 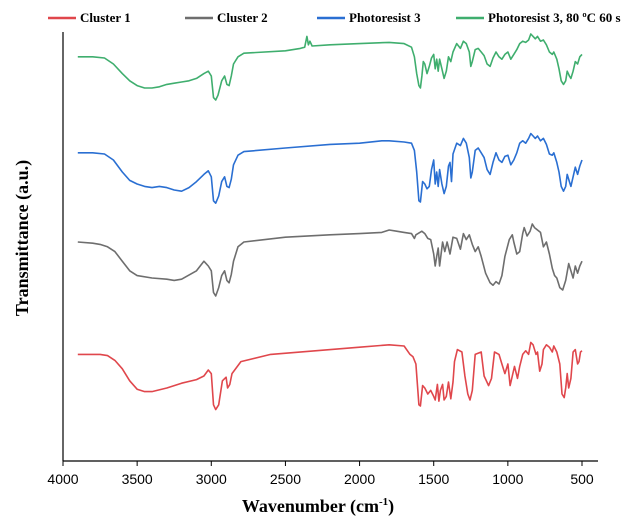 I want to click on x-tick-label: 500, so click(x=582, y=479).